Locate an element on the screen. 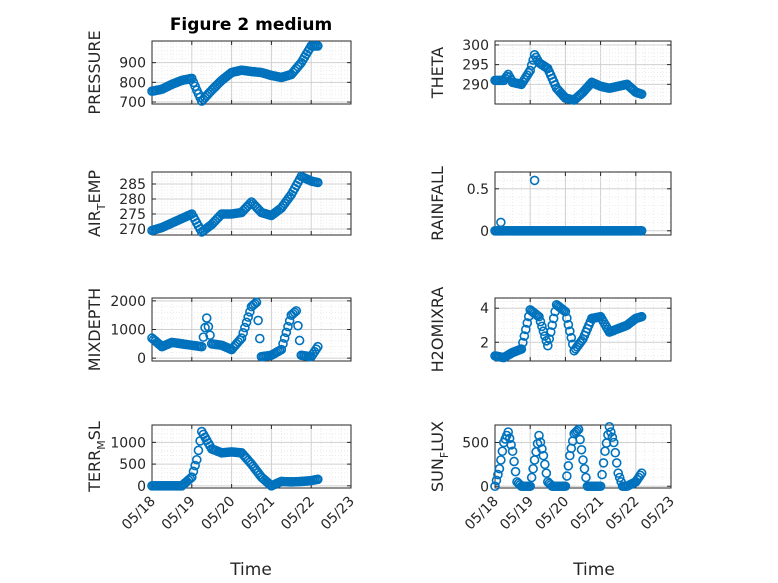 The image size is (778, 583). y-tick-label: 280 is located at coordinates (132, 200).